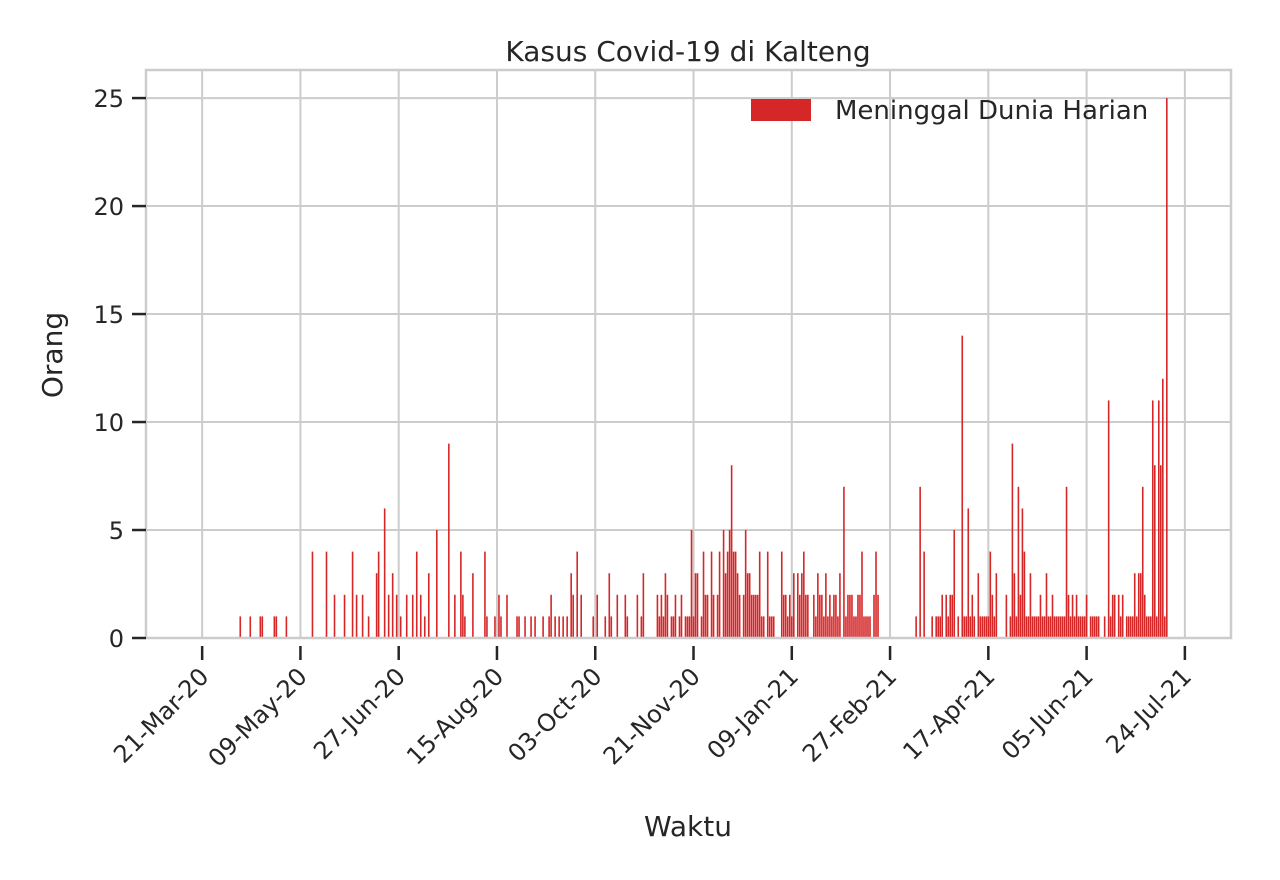  I want to click on y-axis-label: Orang, so click(52, 355).